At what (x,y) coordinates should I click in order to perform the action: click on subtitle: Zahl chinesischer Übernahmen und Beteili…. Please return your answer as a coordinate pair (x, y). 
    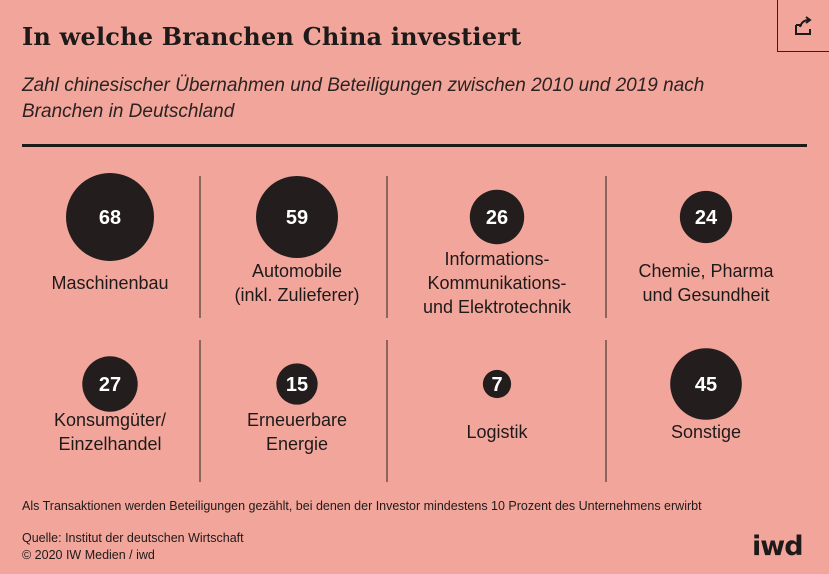
    Looking at the image, I should click on (363, 98).